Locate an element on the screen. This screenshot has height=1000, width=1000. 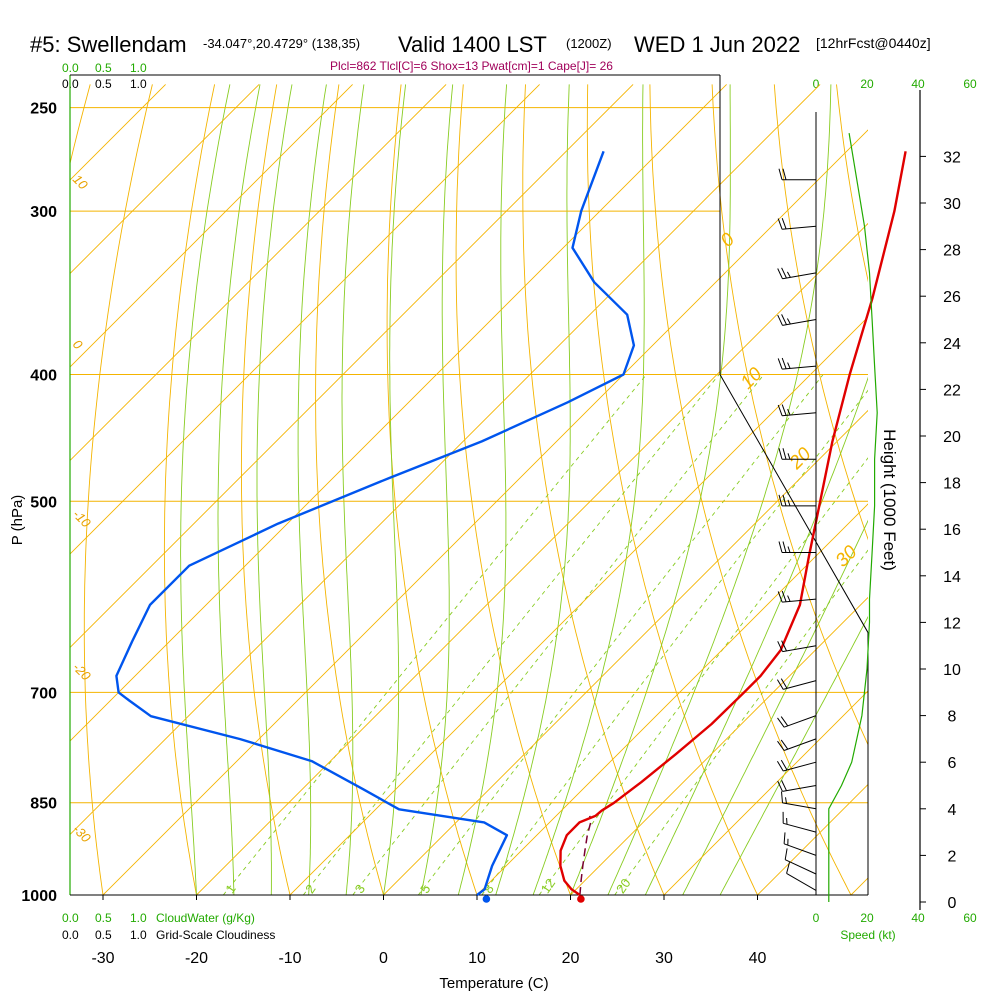
theta-label: 10 is located at coordinates (752, 378).